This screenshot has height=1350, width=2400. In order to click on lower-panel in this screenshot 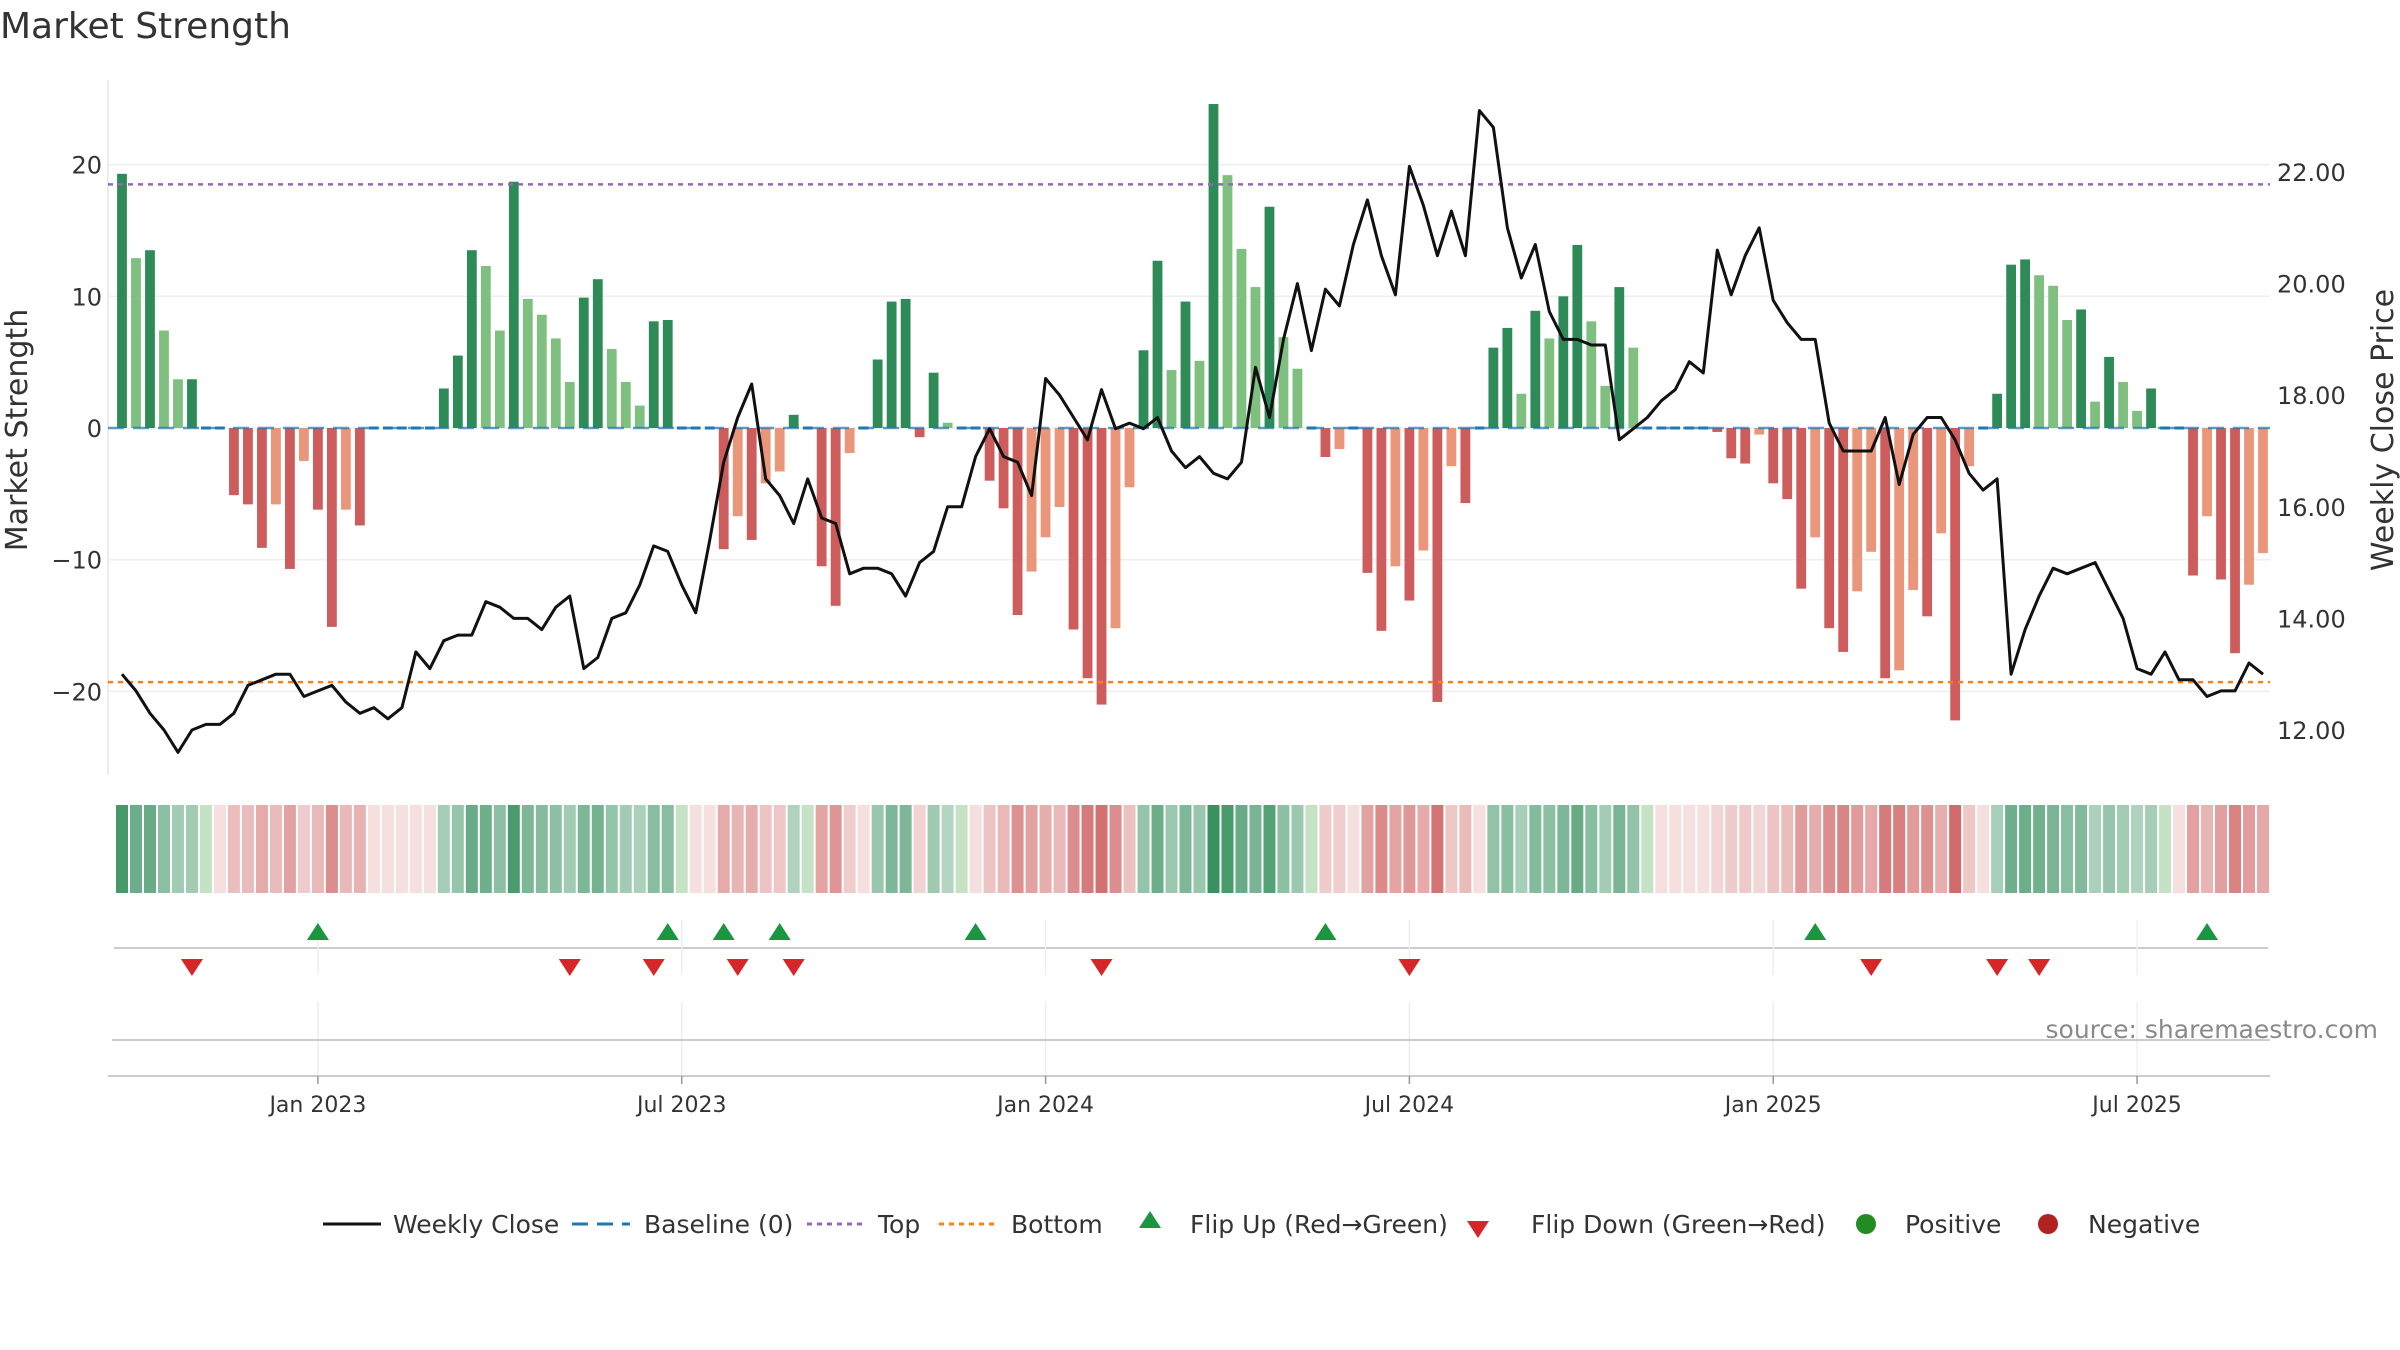, I will do `click(1189, 1039)`.